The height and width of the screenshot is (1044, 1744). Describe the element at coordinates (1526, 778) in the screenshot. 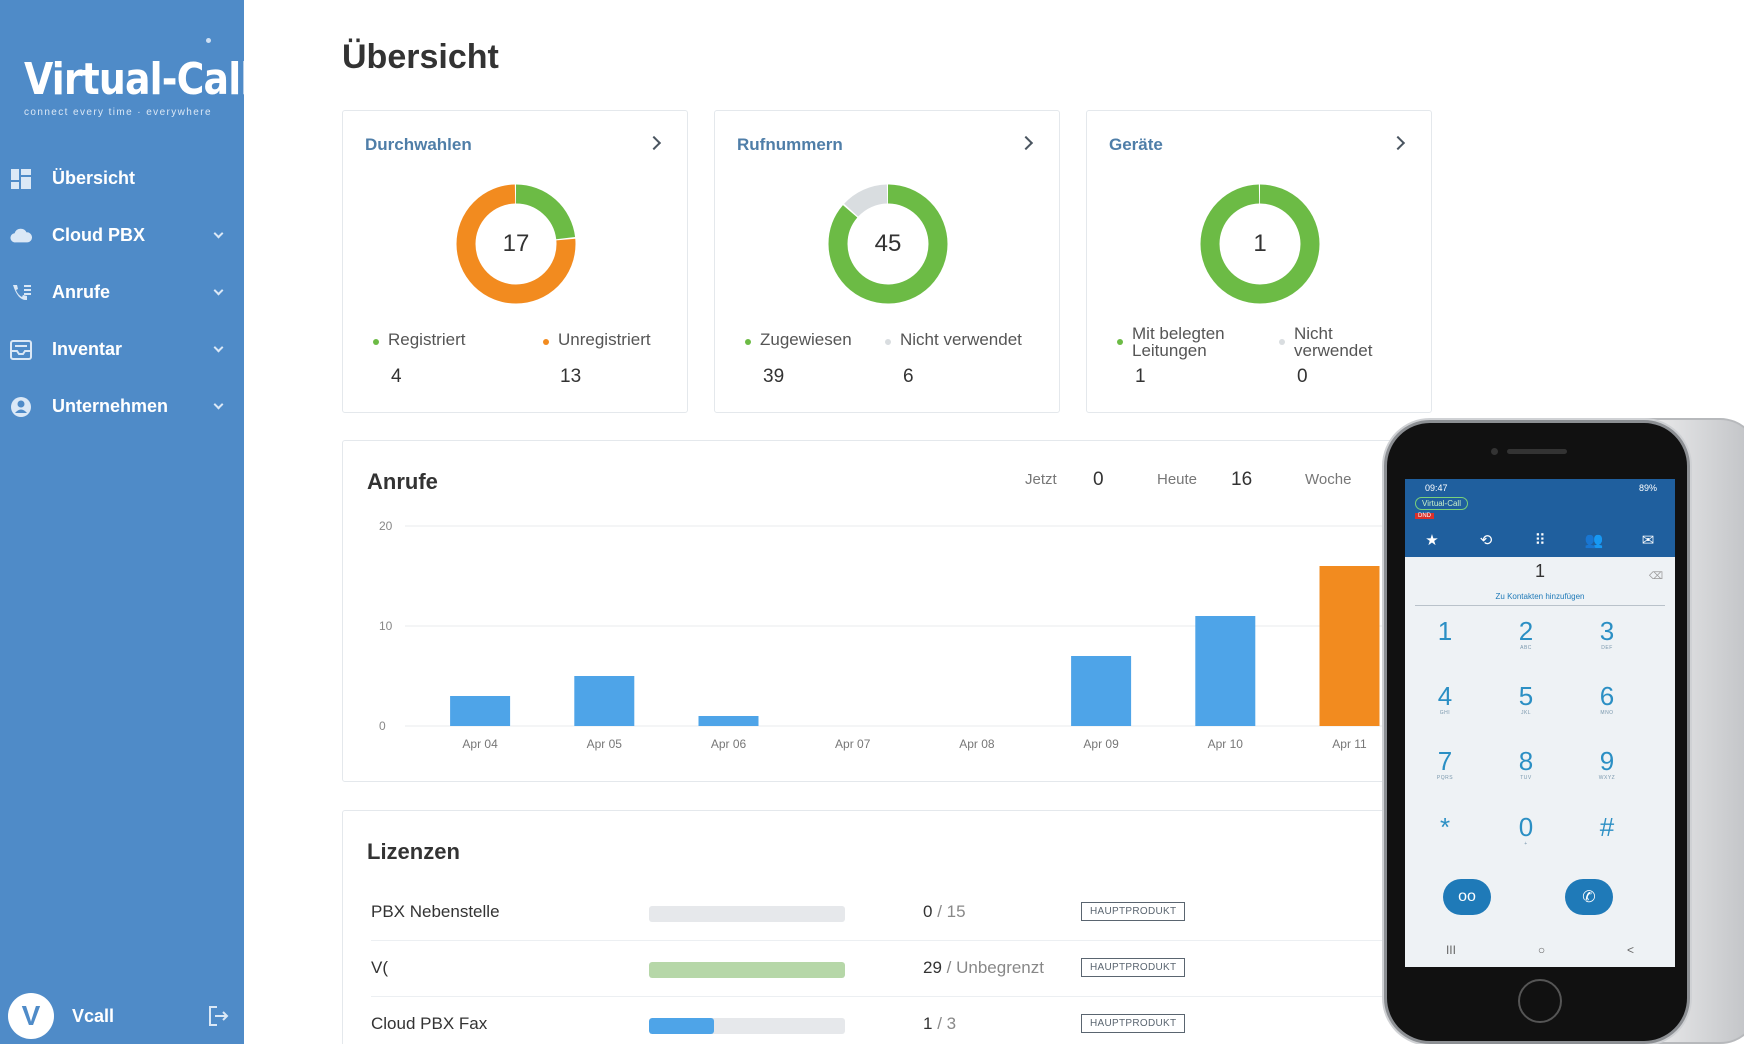

I see `dialpad-key-letters: TUV` at that location.